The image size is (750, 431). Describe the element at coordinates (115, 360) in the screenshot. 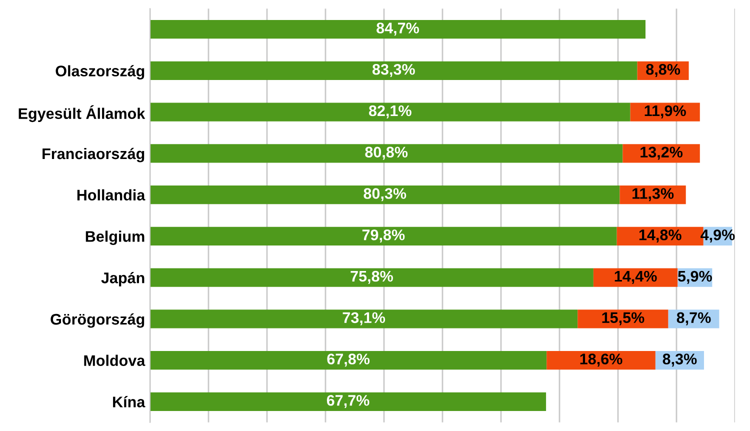

I see `y-tick-label: Moldova` at that location.